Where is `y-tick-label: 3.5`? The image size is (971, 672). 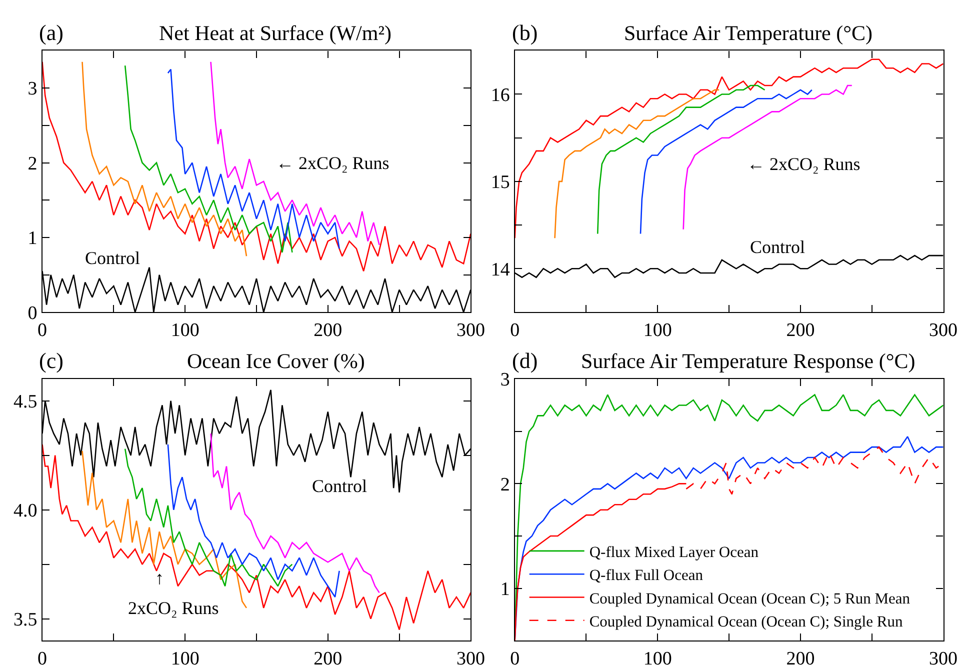 y-tick-label: 3.5 is located at coordinates (26, 619).